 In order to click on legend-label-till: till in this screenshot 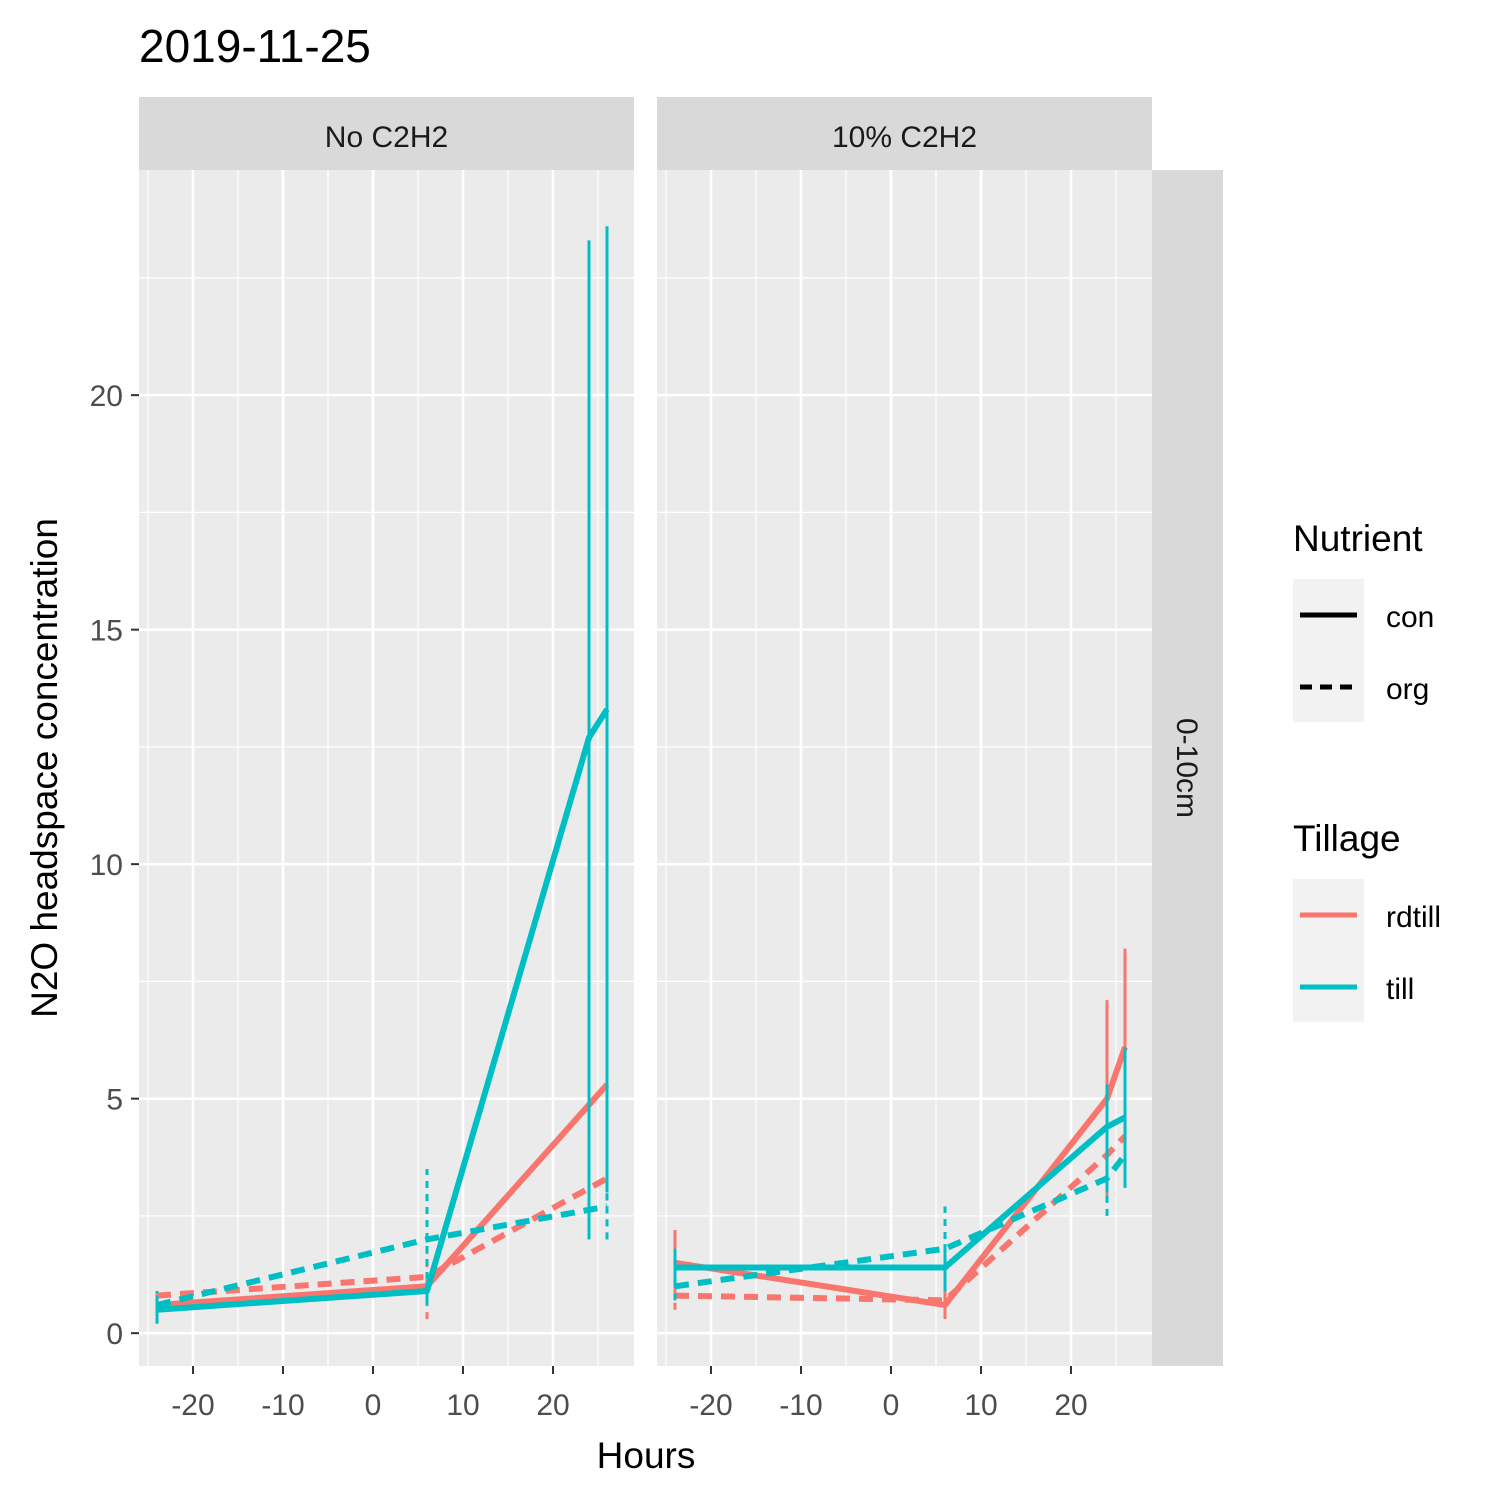, I will do `click(1400, 989)`.